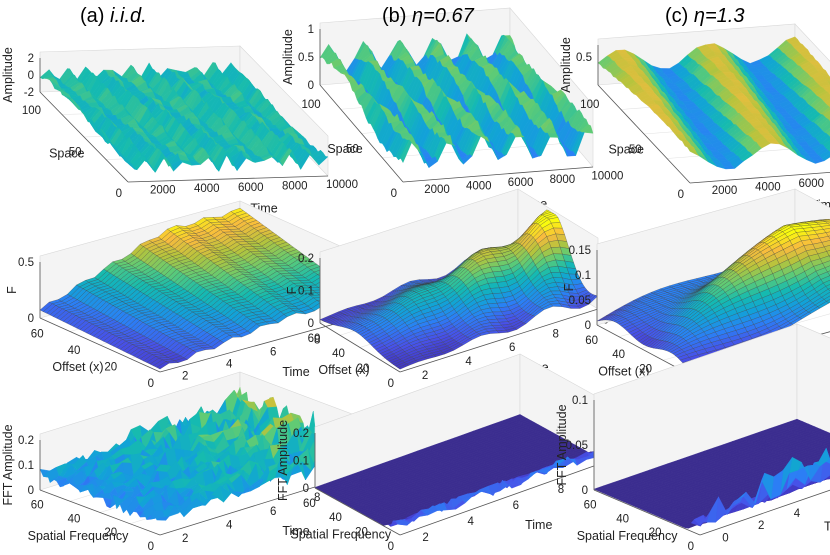 The width and height of the screenshot is (830, 555). Describe the element at coordinates (443, 16) in the screenshot. I see `panel-title-param: η=0.67` at that location.